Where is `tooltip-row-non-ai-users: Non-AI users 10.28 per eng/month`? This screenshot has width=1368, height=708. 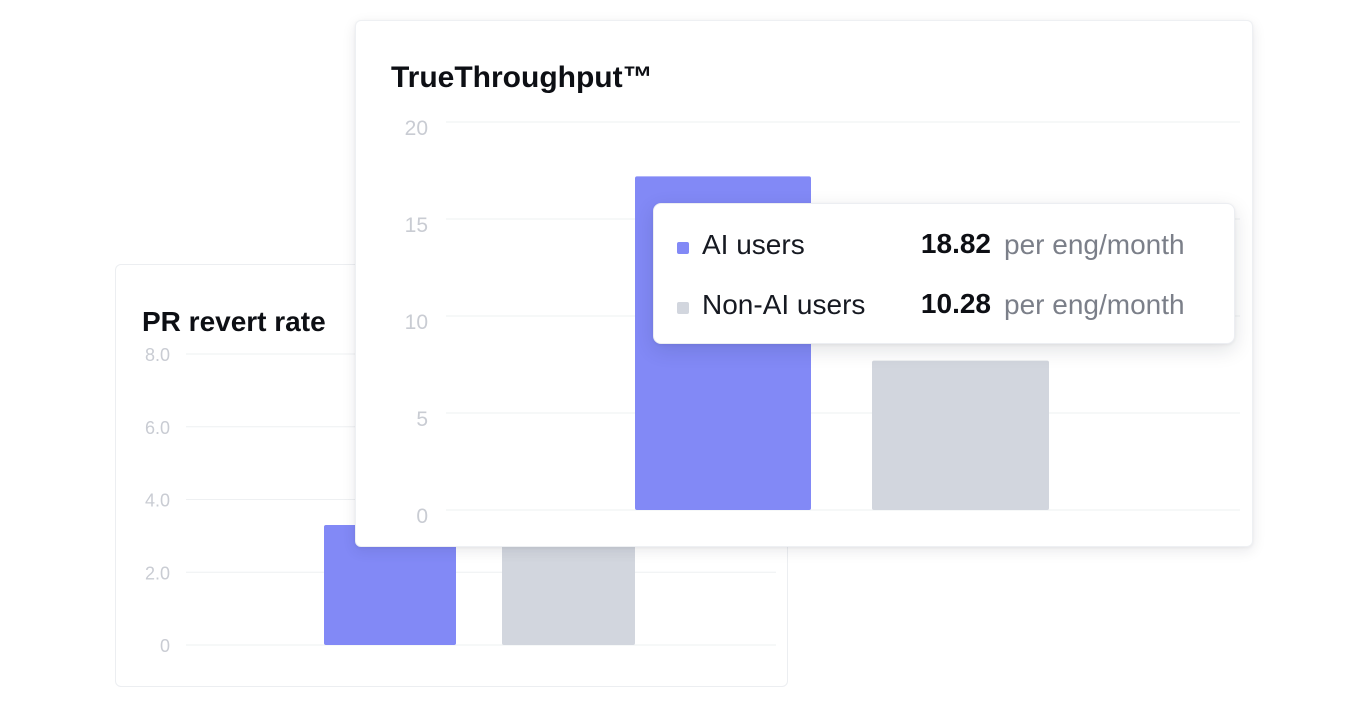
tooltip-row-non-ai-users: Non-AI users 10.28 per eng/month is located at coordinates (944, 307).